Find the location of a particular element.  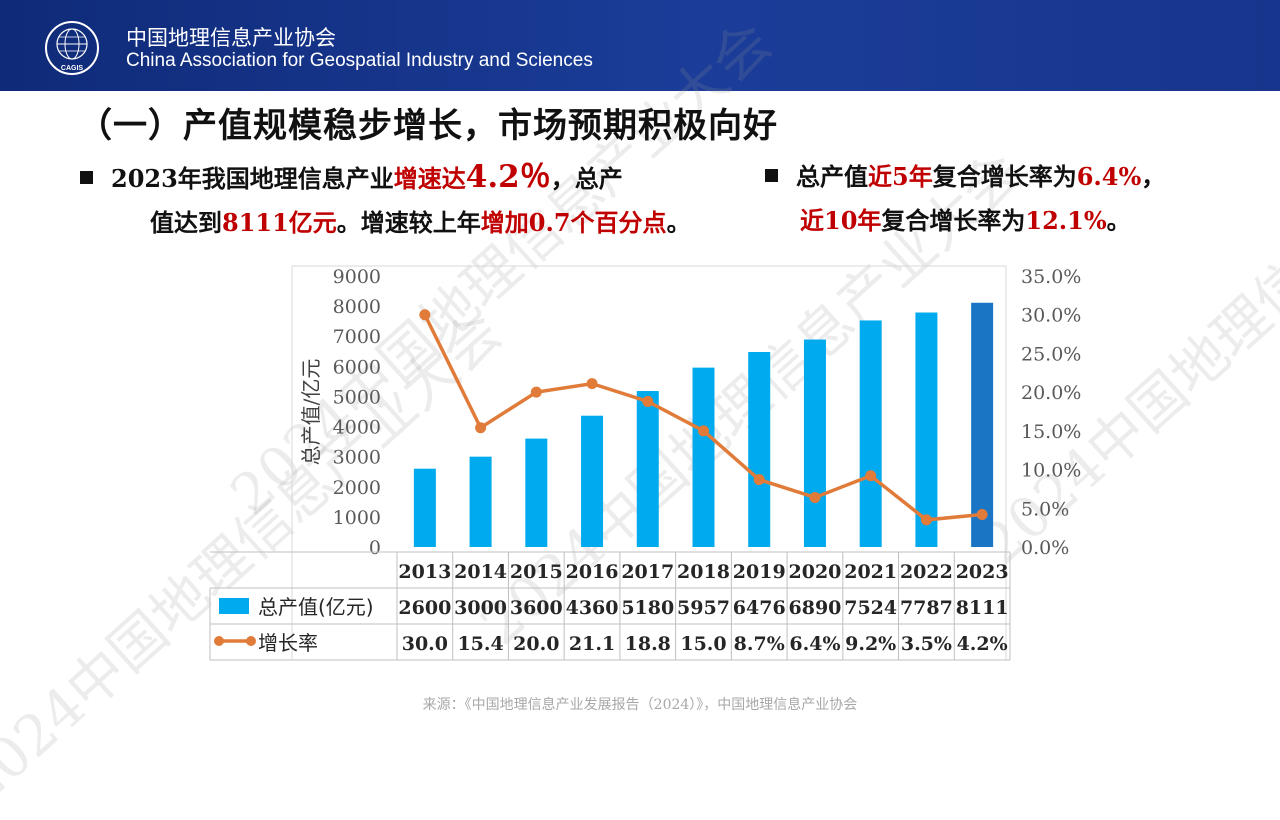

bar-data-label: 8111 is located at coordinates (982, 608).